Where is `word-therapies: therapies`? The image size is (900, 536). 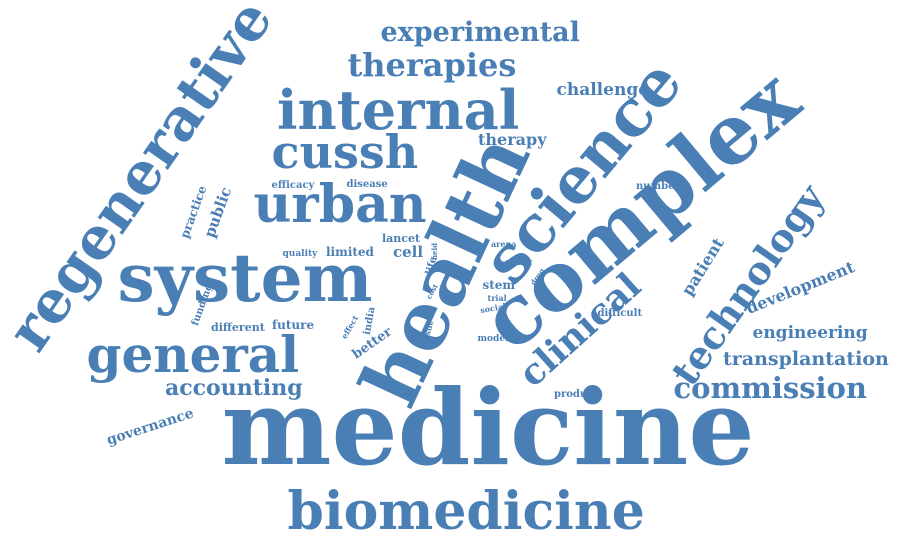 word-therapies: therapies is located at coordinates (432, 65).